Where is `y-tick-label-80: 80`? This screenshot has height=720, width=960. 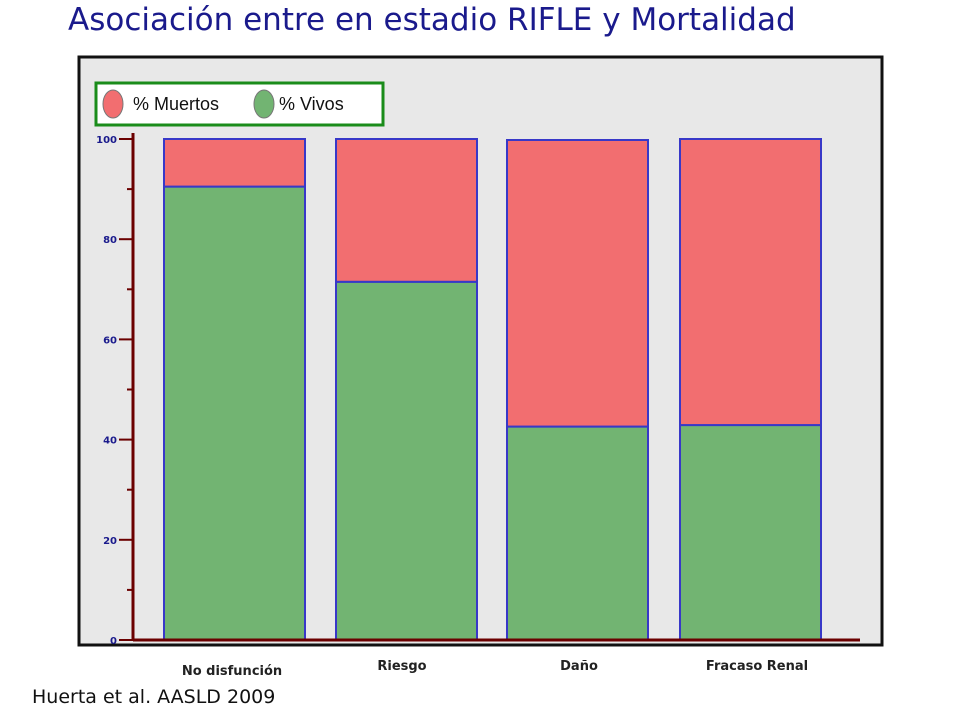 y-tick-label-80: 80 is located at coordinates (110, 240).